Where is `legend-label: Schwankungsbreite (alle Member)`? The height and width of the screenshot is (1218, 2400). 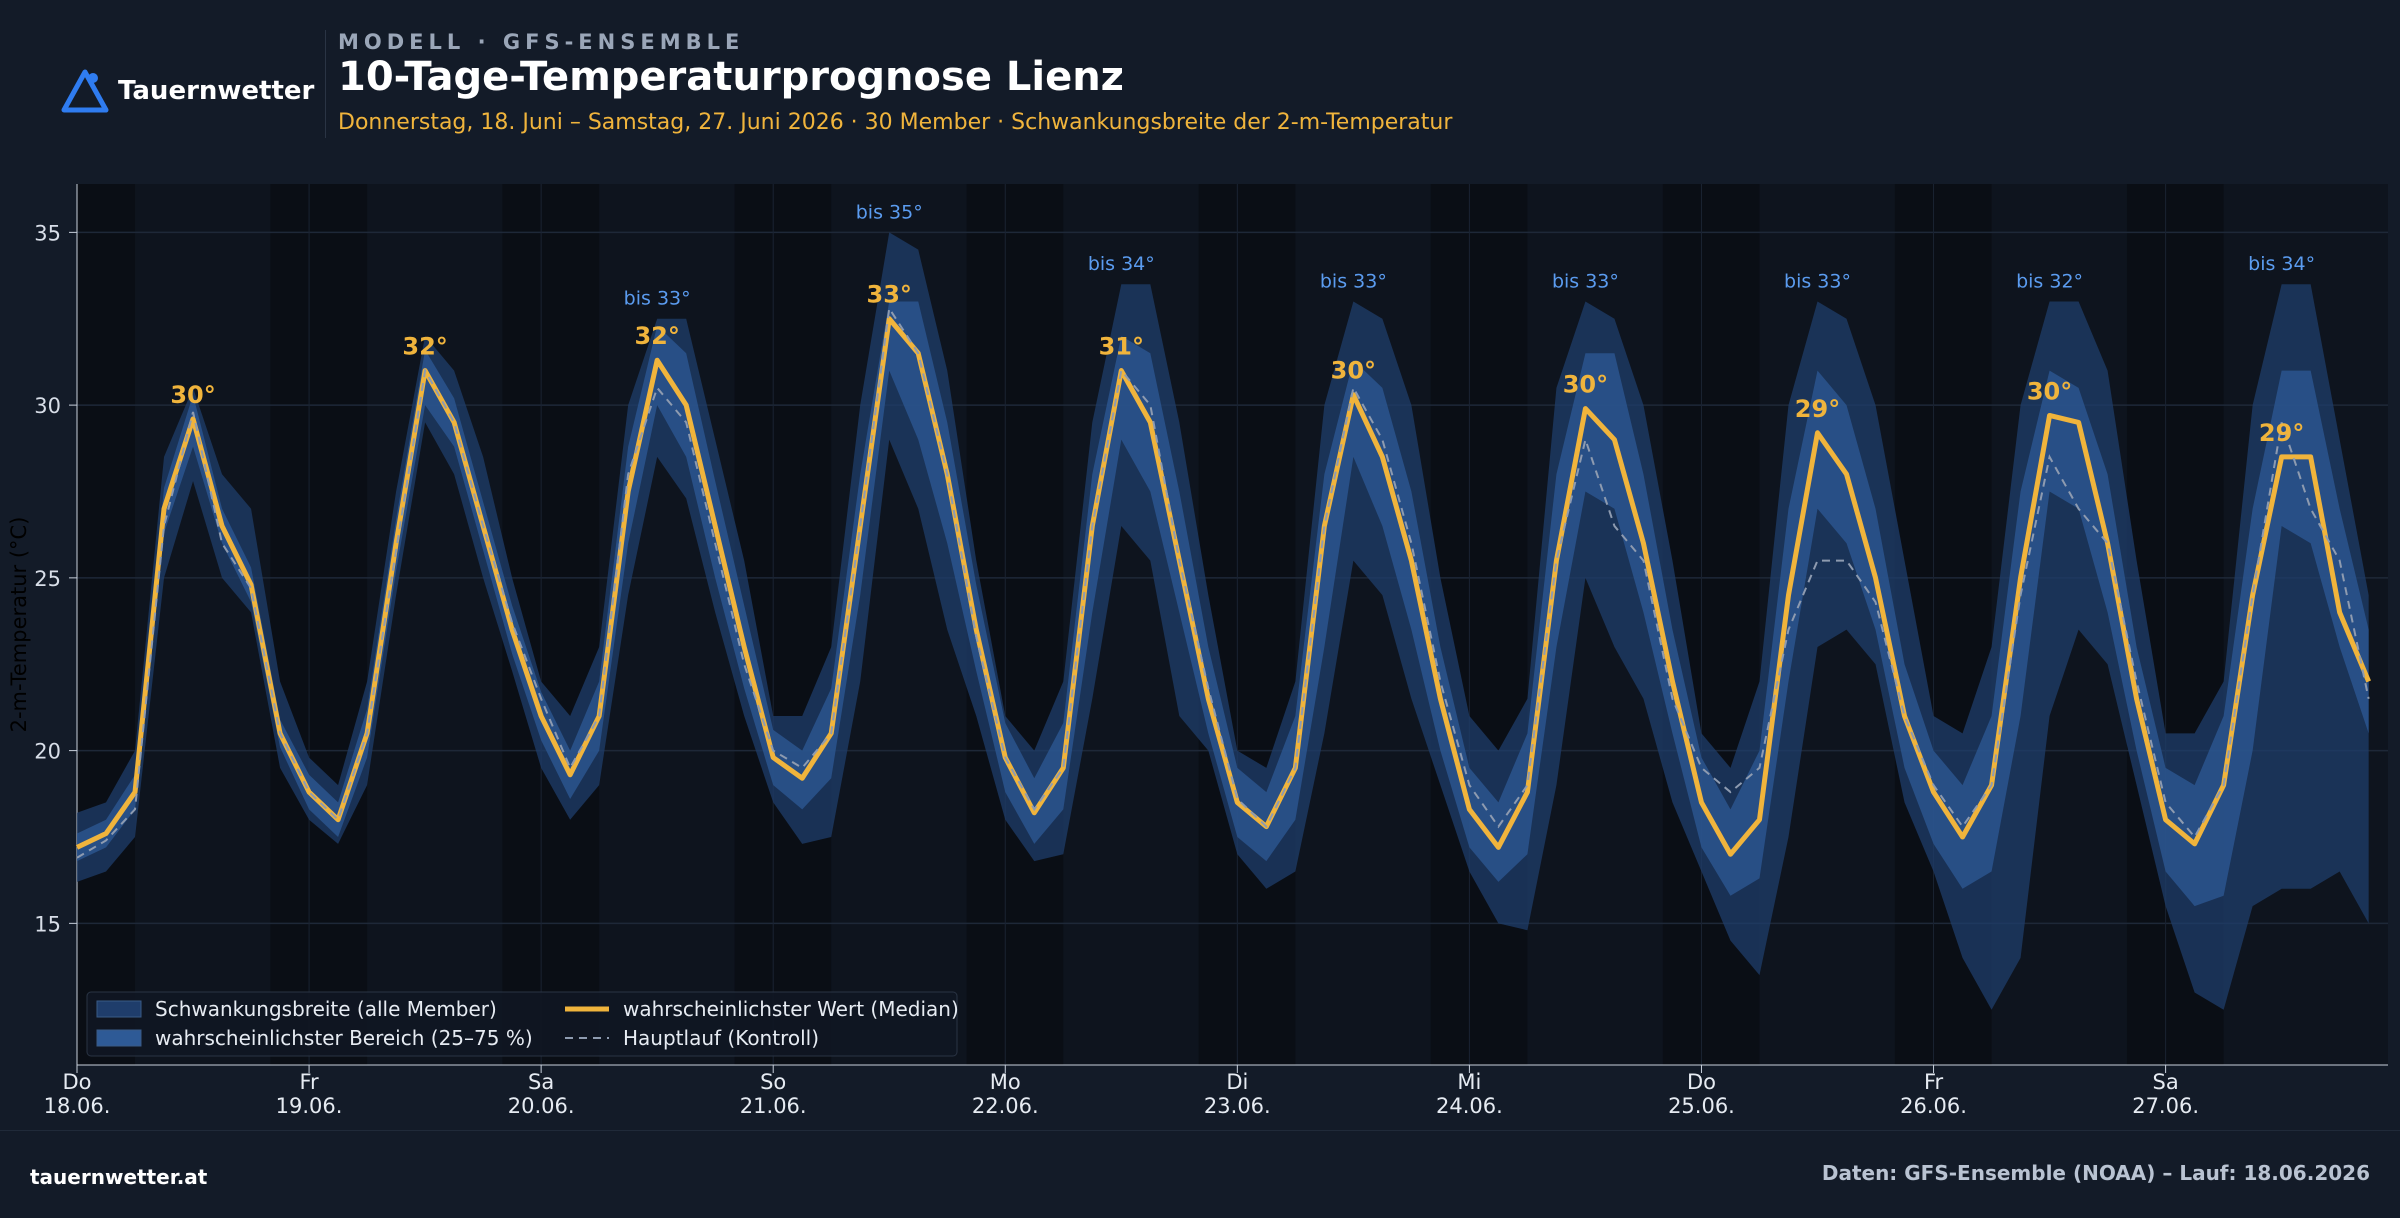 legend-label: Schwankungsbreite (alle Member) is located at coordinates (326, 1009).